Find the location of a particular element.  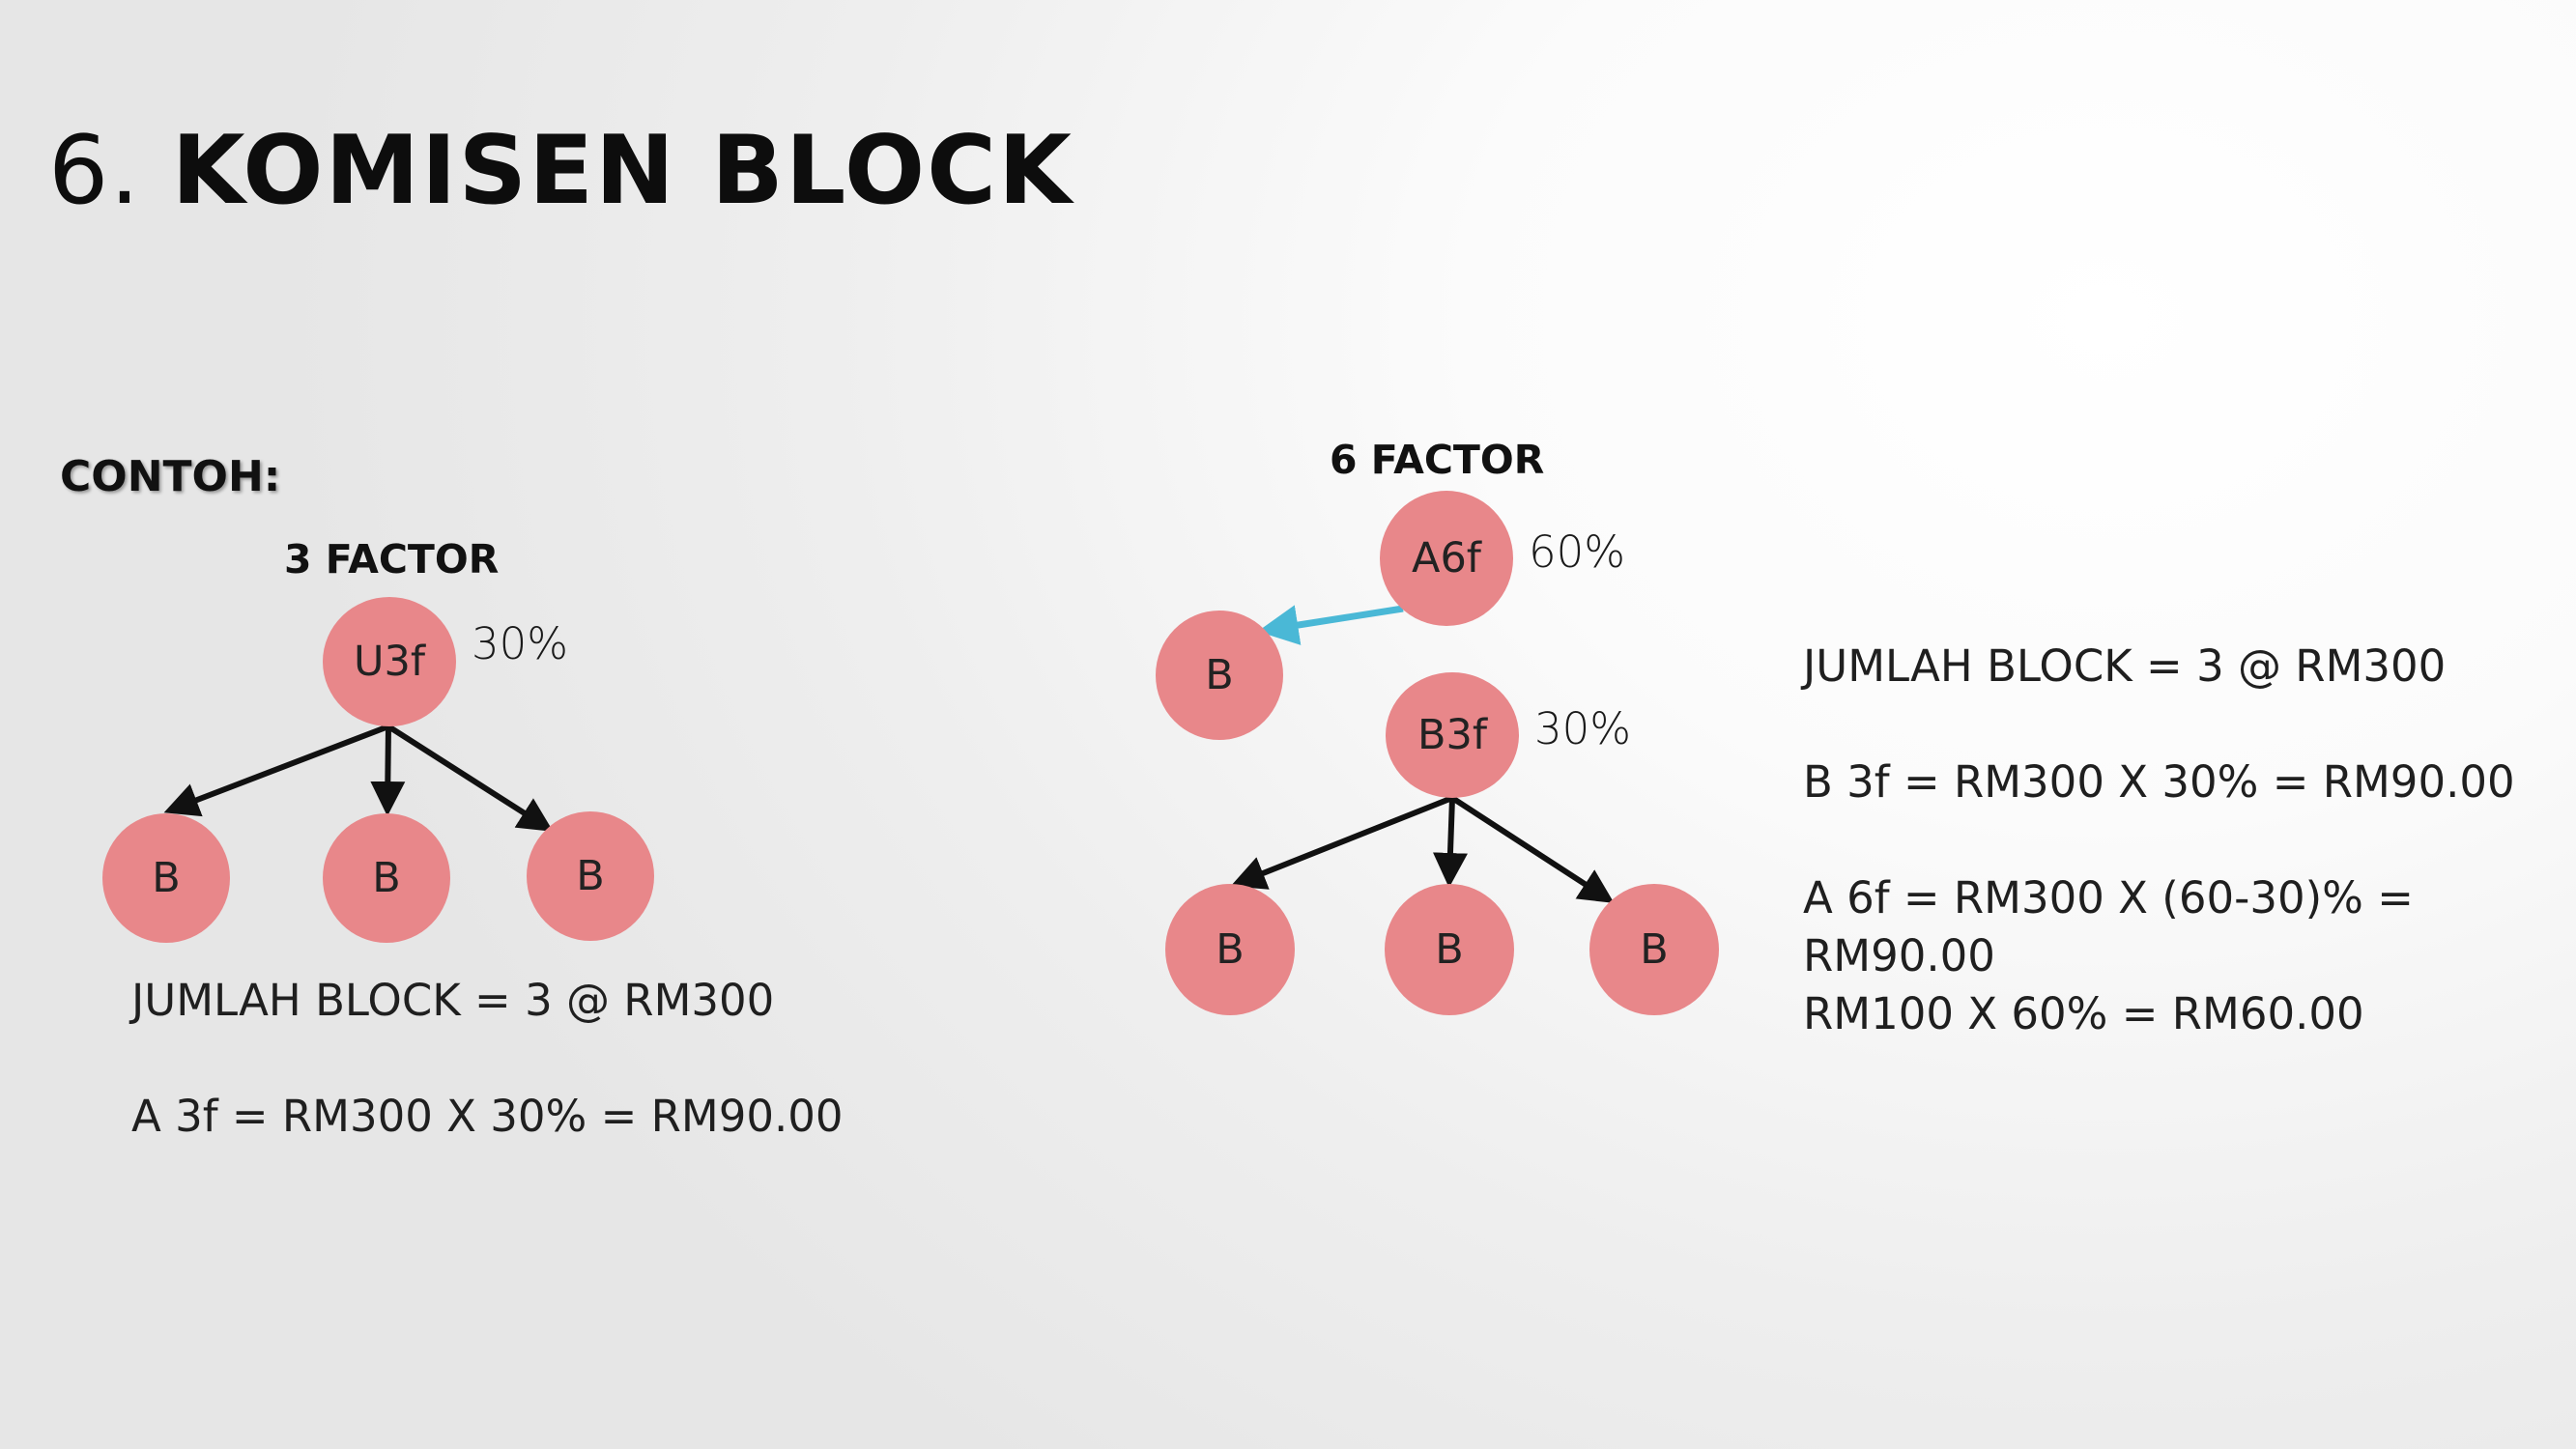

arrow-u3f-to-b3 is located at coordinates (470, 778).